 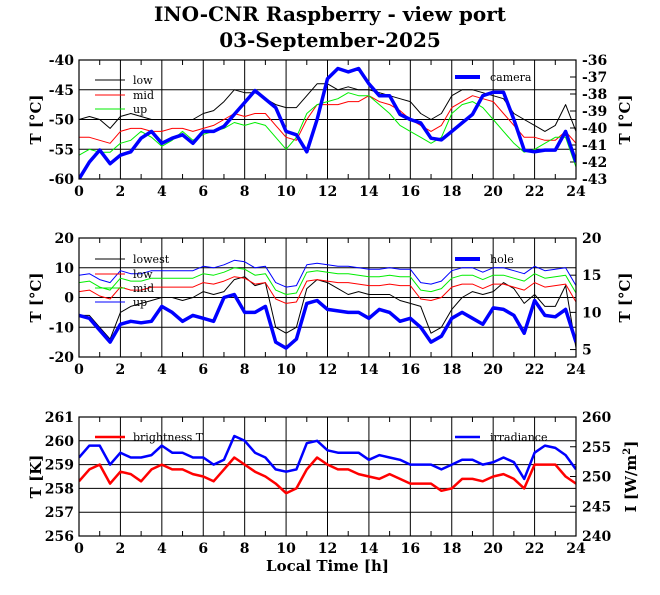 I want to click on y-tick-label: 261, so click(x=59, y=418).